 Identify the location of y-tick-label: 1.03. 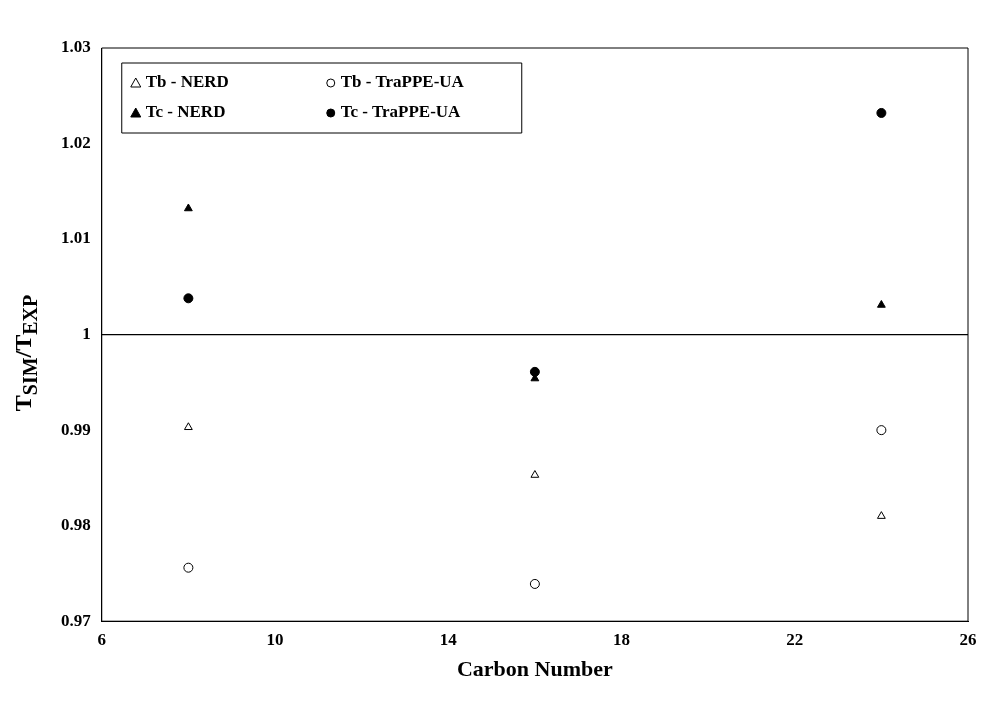
(76, 47).